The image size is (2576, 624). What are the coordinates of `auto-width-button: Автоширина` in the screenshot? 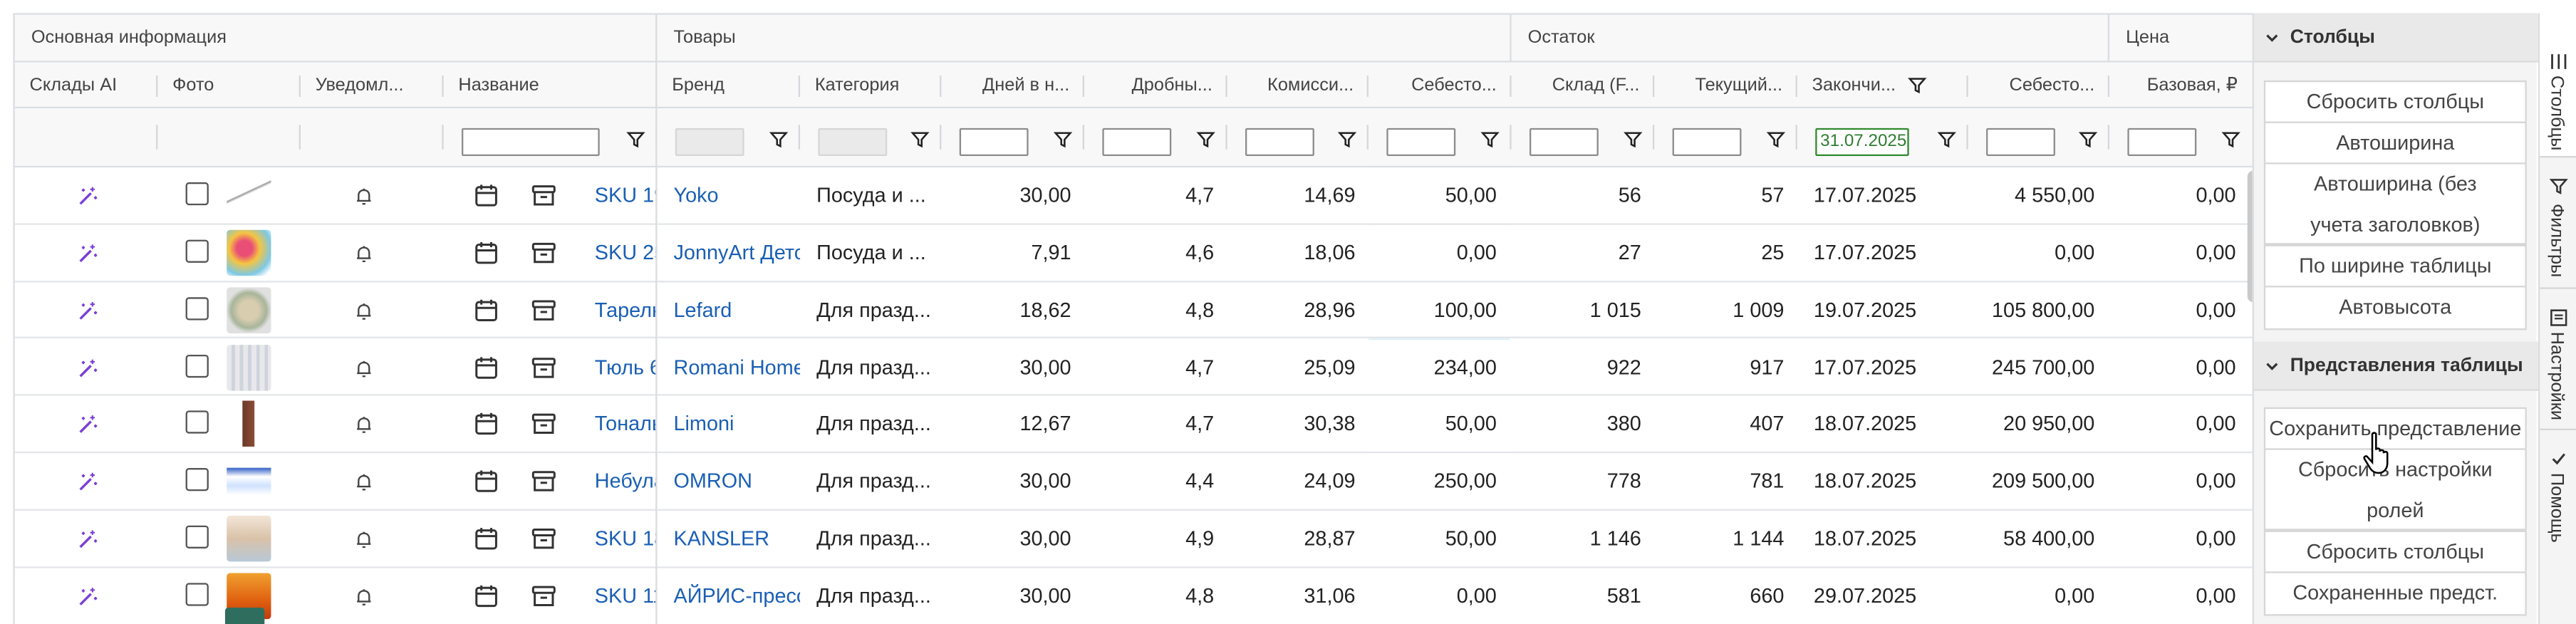 It's located at (2395, 143).